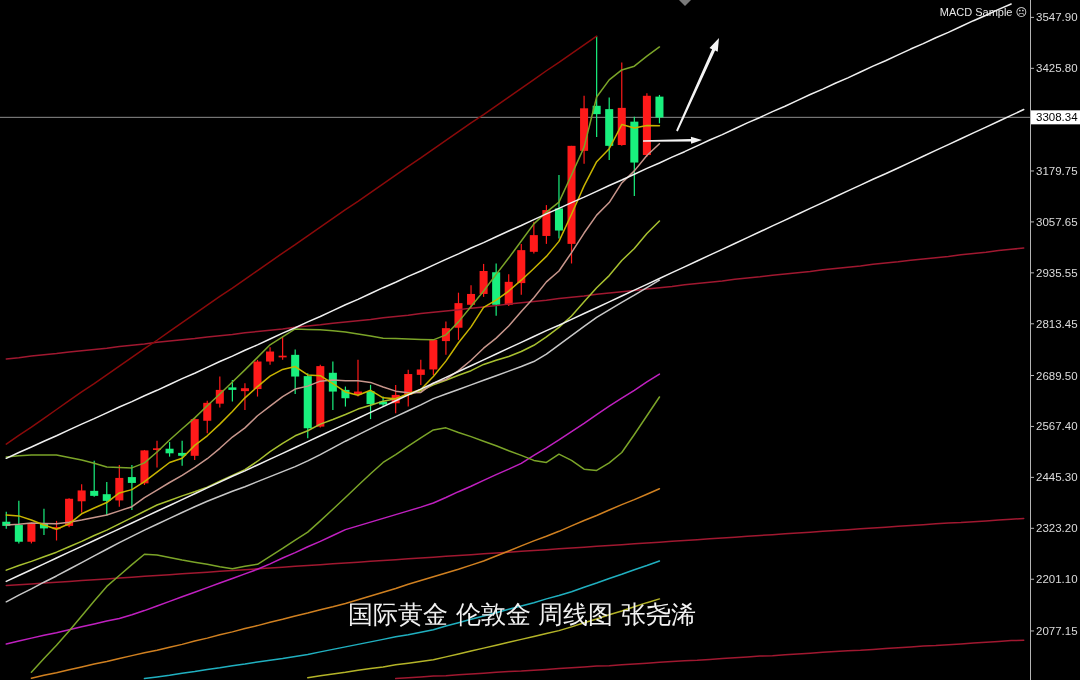  I want to click on tick-label: 2201.10, so click(1057, 579).